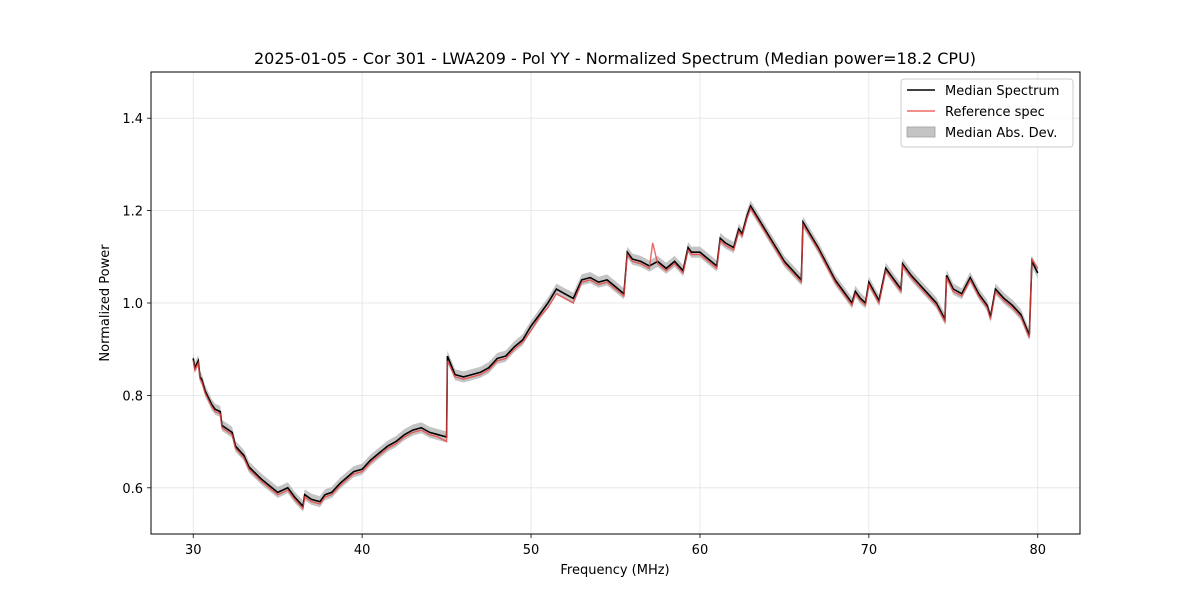 This screenshot has height=600, width=1200. Describe the element at coordinates (1001, 133) in the screenshot. I see `legend-mad-label: Median Abs. Dev.` at that location.